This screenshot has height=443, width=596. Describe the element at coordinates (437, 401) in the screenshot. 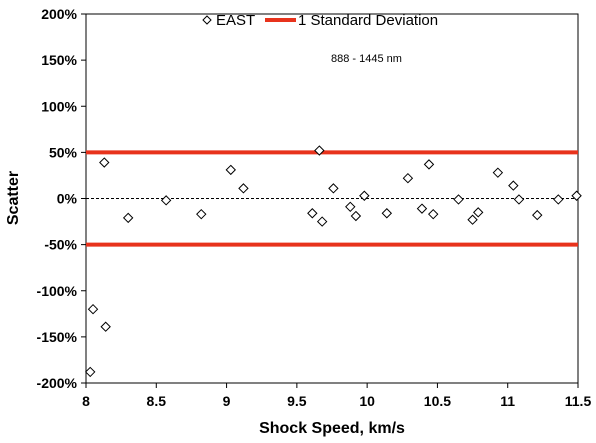

I see `x-tick-label: 10.5` at that location.